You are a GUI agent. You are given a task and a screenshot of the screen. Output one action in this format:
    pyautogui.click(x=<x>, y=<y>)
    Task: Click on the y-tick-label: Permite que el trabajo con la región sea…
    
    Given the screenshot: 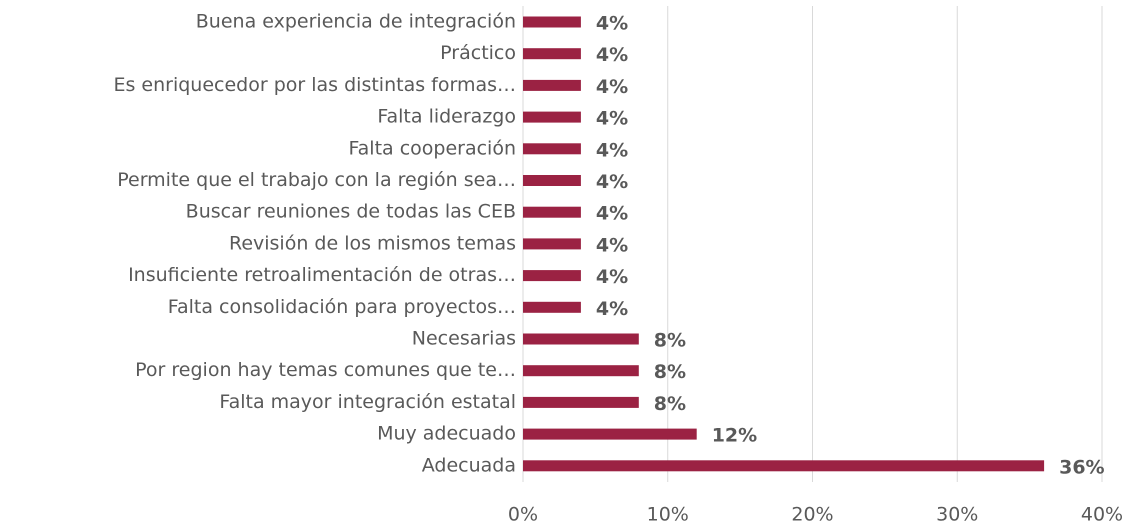 What is the action you would take?
    pyautogui.click(x=316, y=180)
    